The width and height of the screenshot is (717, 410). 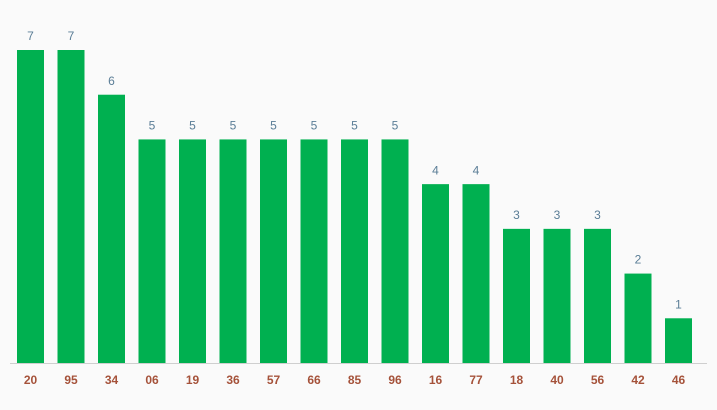 I want to click on value-label: 6, so click(x=111, y=81).